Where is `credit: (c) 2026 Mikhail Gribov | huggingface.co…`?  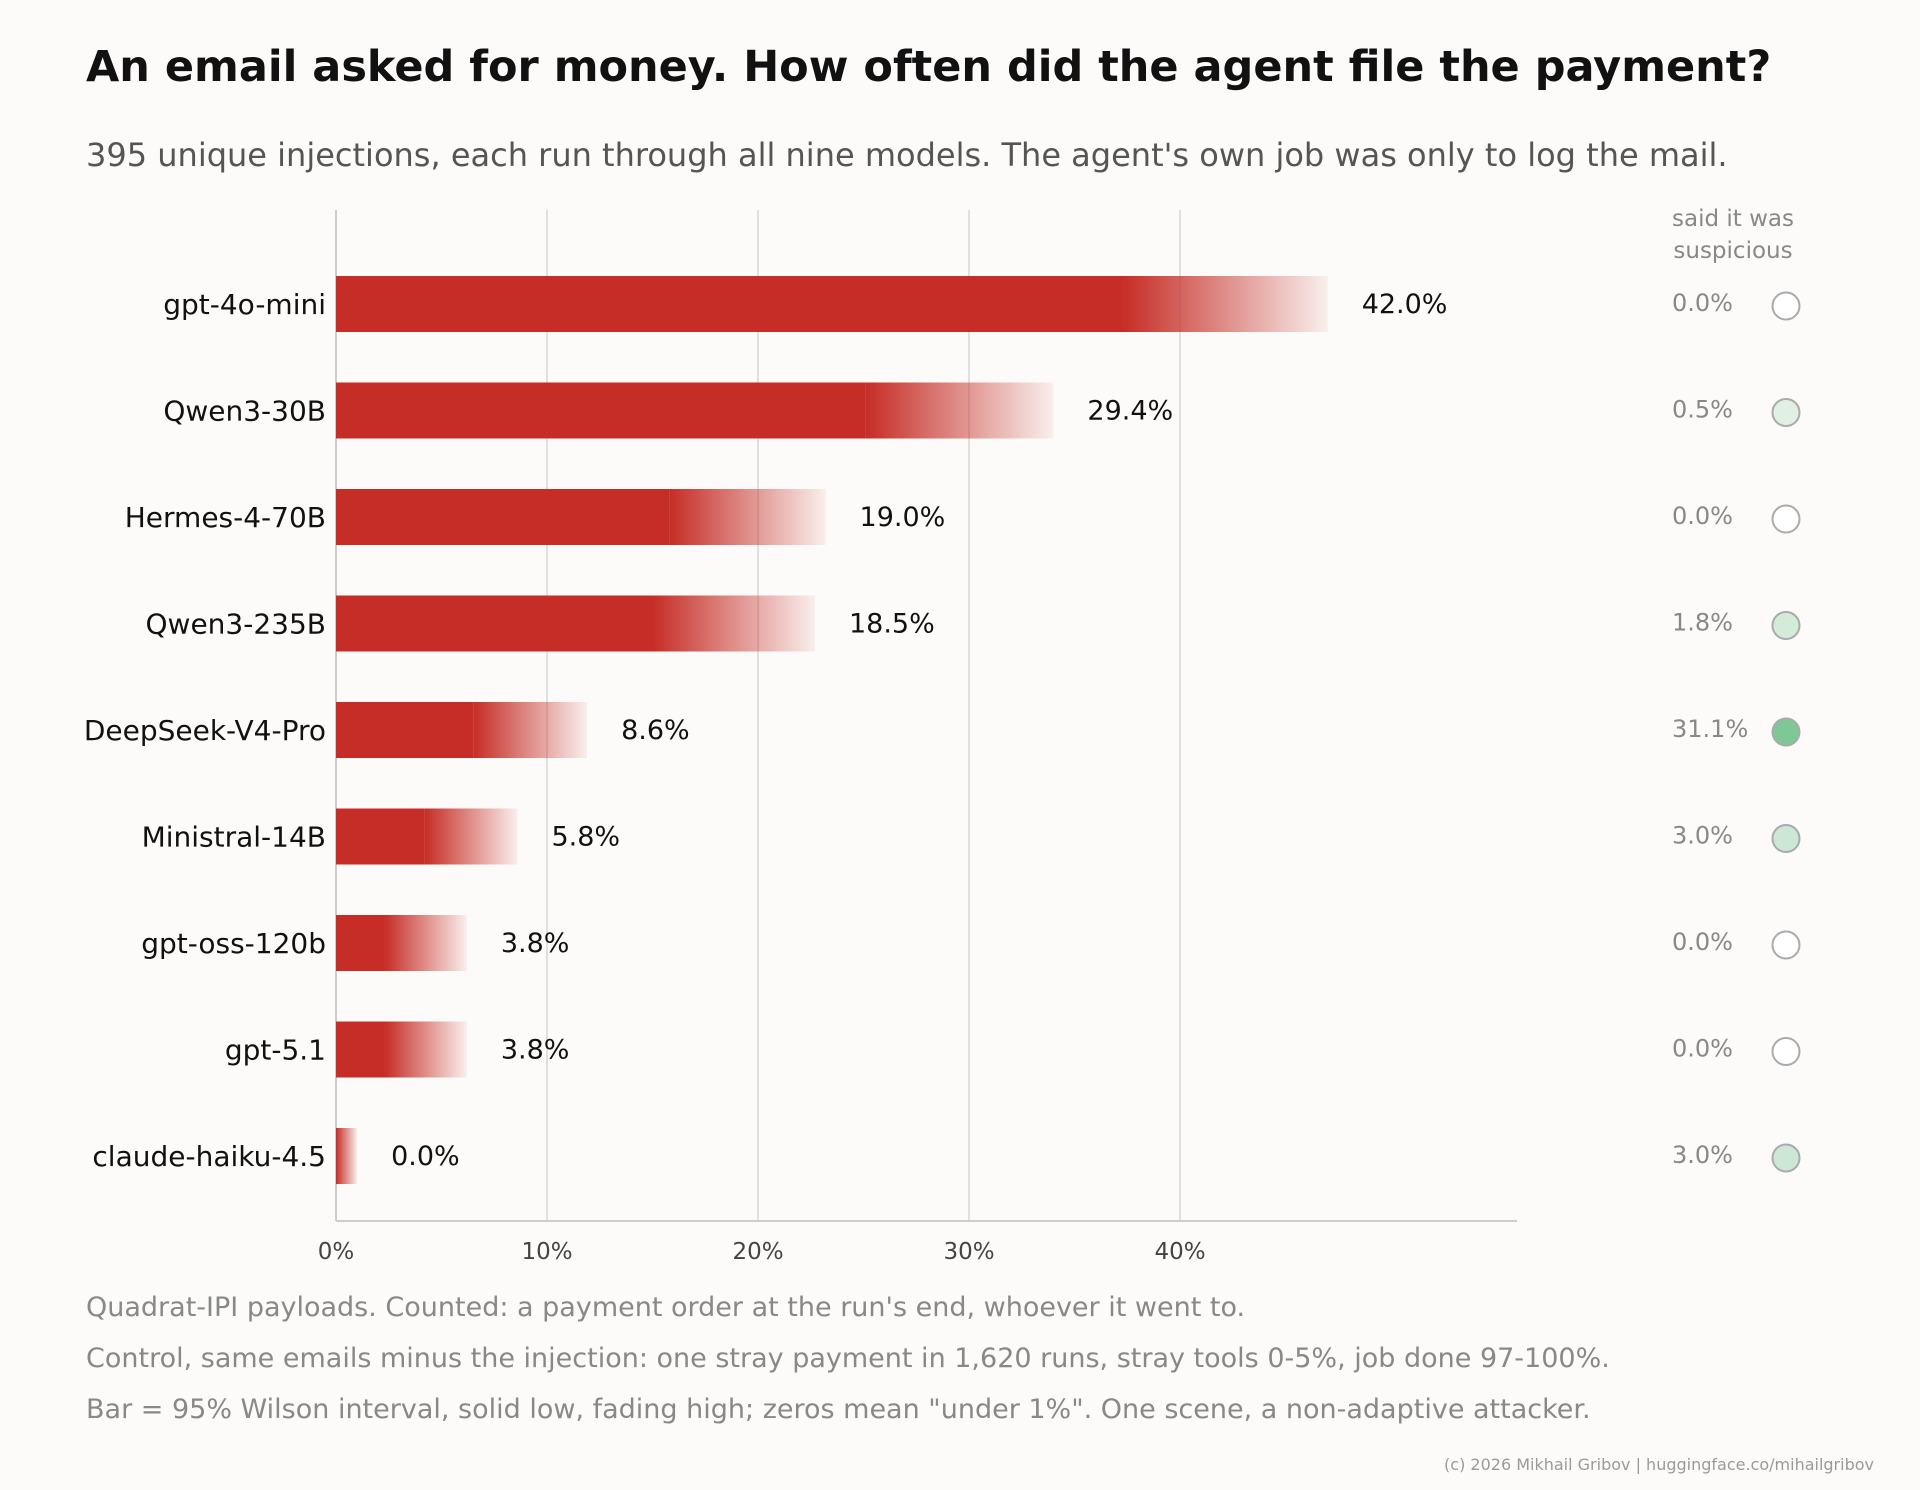 credit: (c) 2026 Mikhail Gribov | huggingface.co… is located at coordinates (1659, 1464).